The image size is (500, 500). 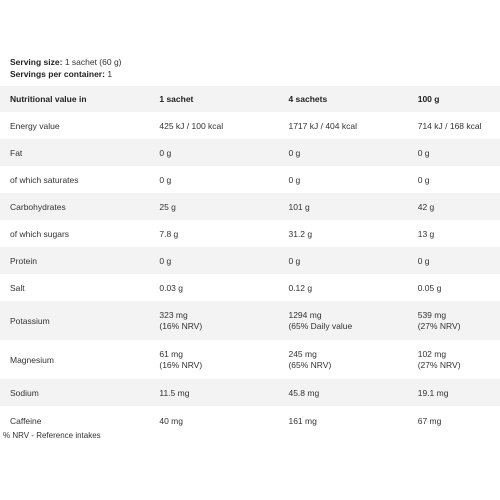 What do you see at coordinates (224, 320) in the screenshot?
I see `cell-1-sachet: 323 mg (16% NRV)` at bounding box center [224, 320].